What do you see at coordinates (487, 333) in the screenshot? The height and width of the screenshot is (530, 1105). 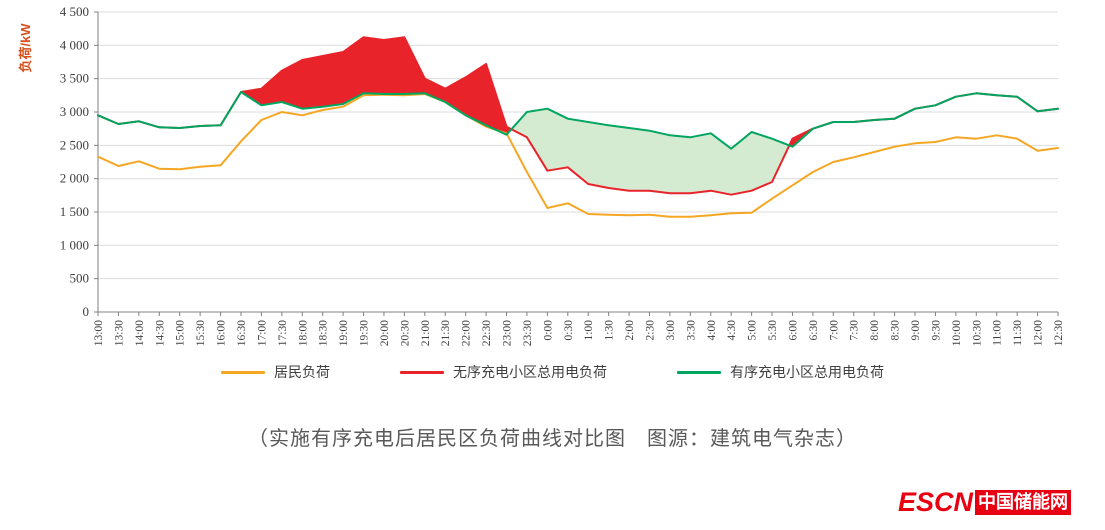 I see `svg-text: 22:30` at bounding box center [487, 333].